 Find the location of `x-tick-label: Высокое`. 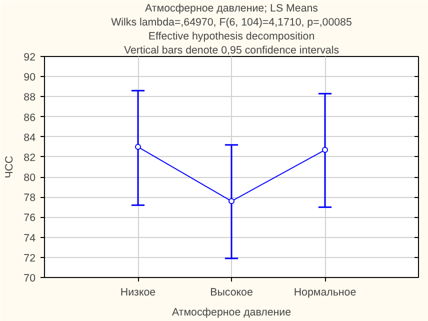

x-tick-label: Высокое is located at coordinates (231, 292).